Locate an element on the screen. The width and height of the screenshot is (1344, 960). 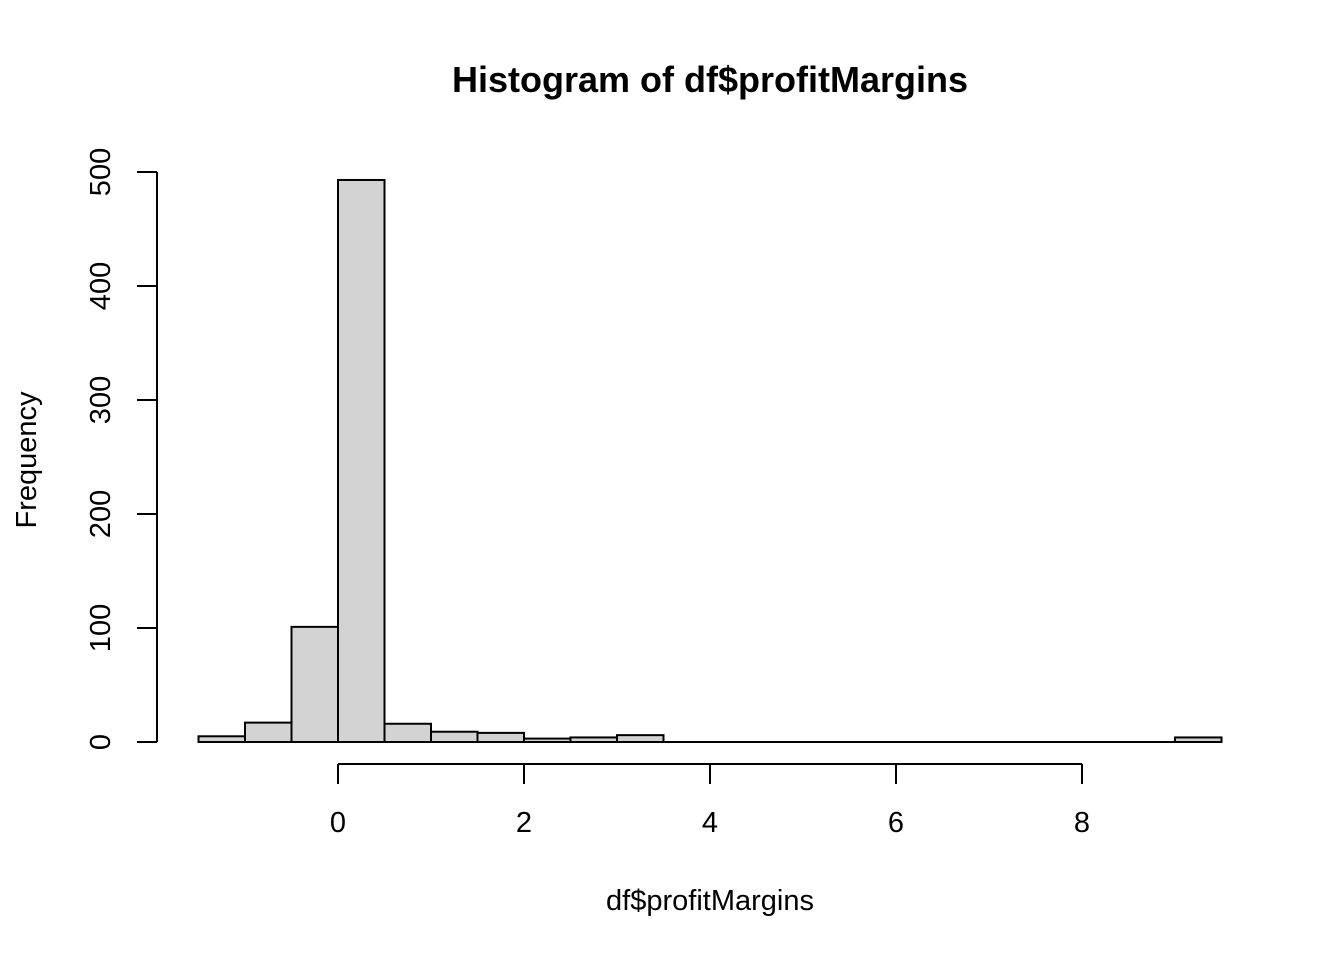
x-tick-label: 0 is located at coordinates (338, 823).